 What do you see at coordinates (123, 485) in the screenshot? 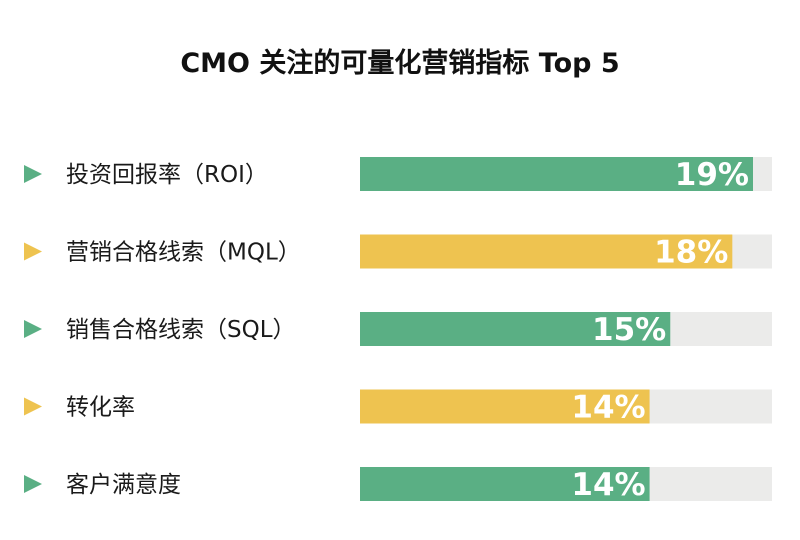
I see `category-label: 客户满意度` at bounding box center [123, 485].